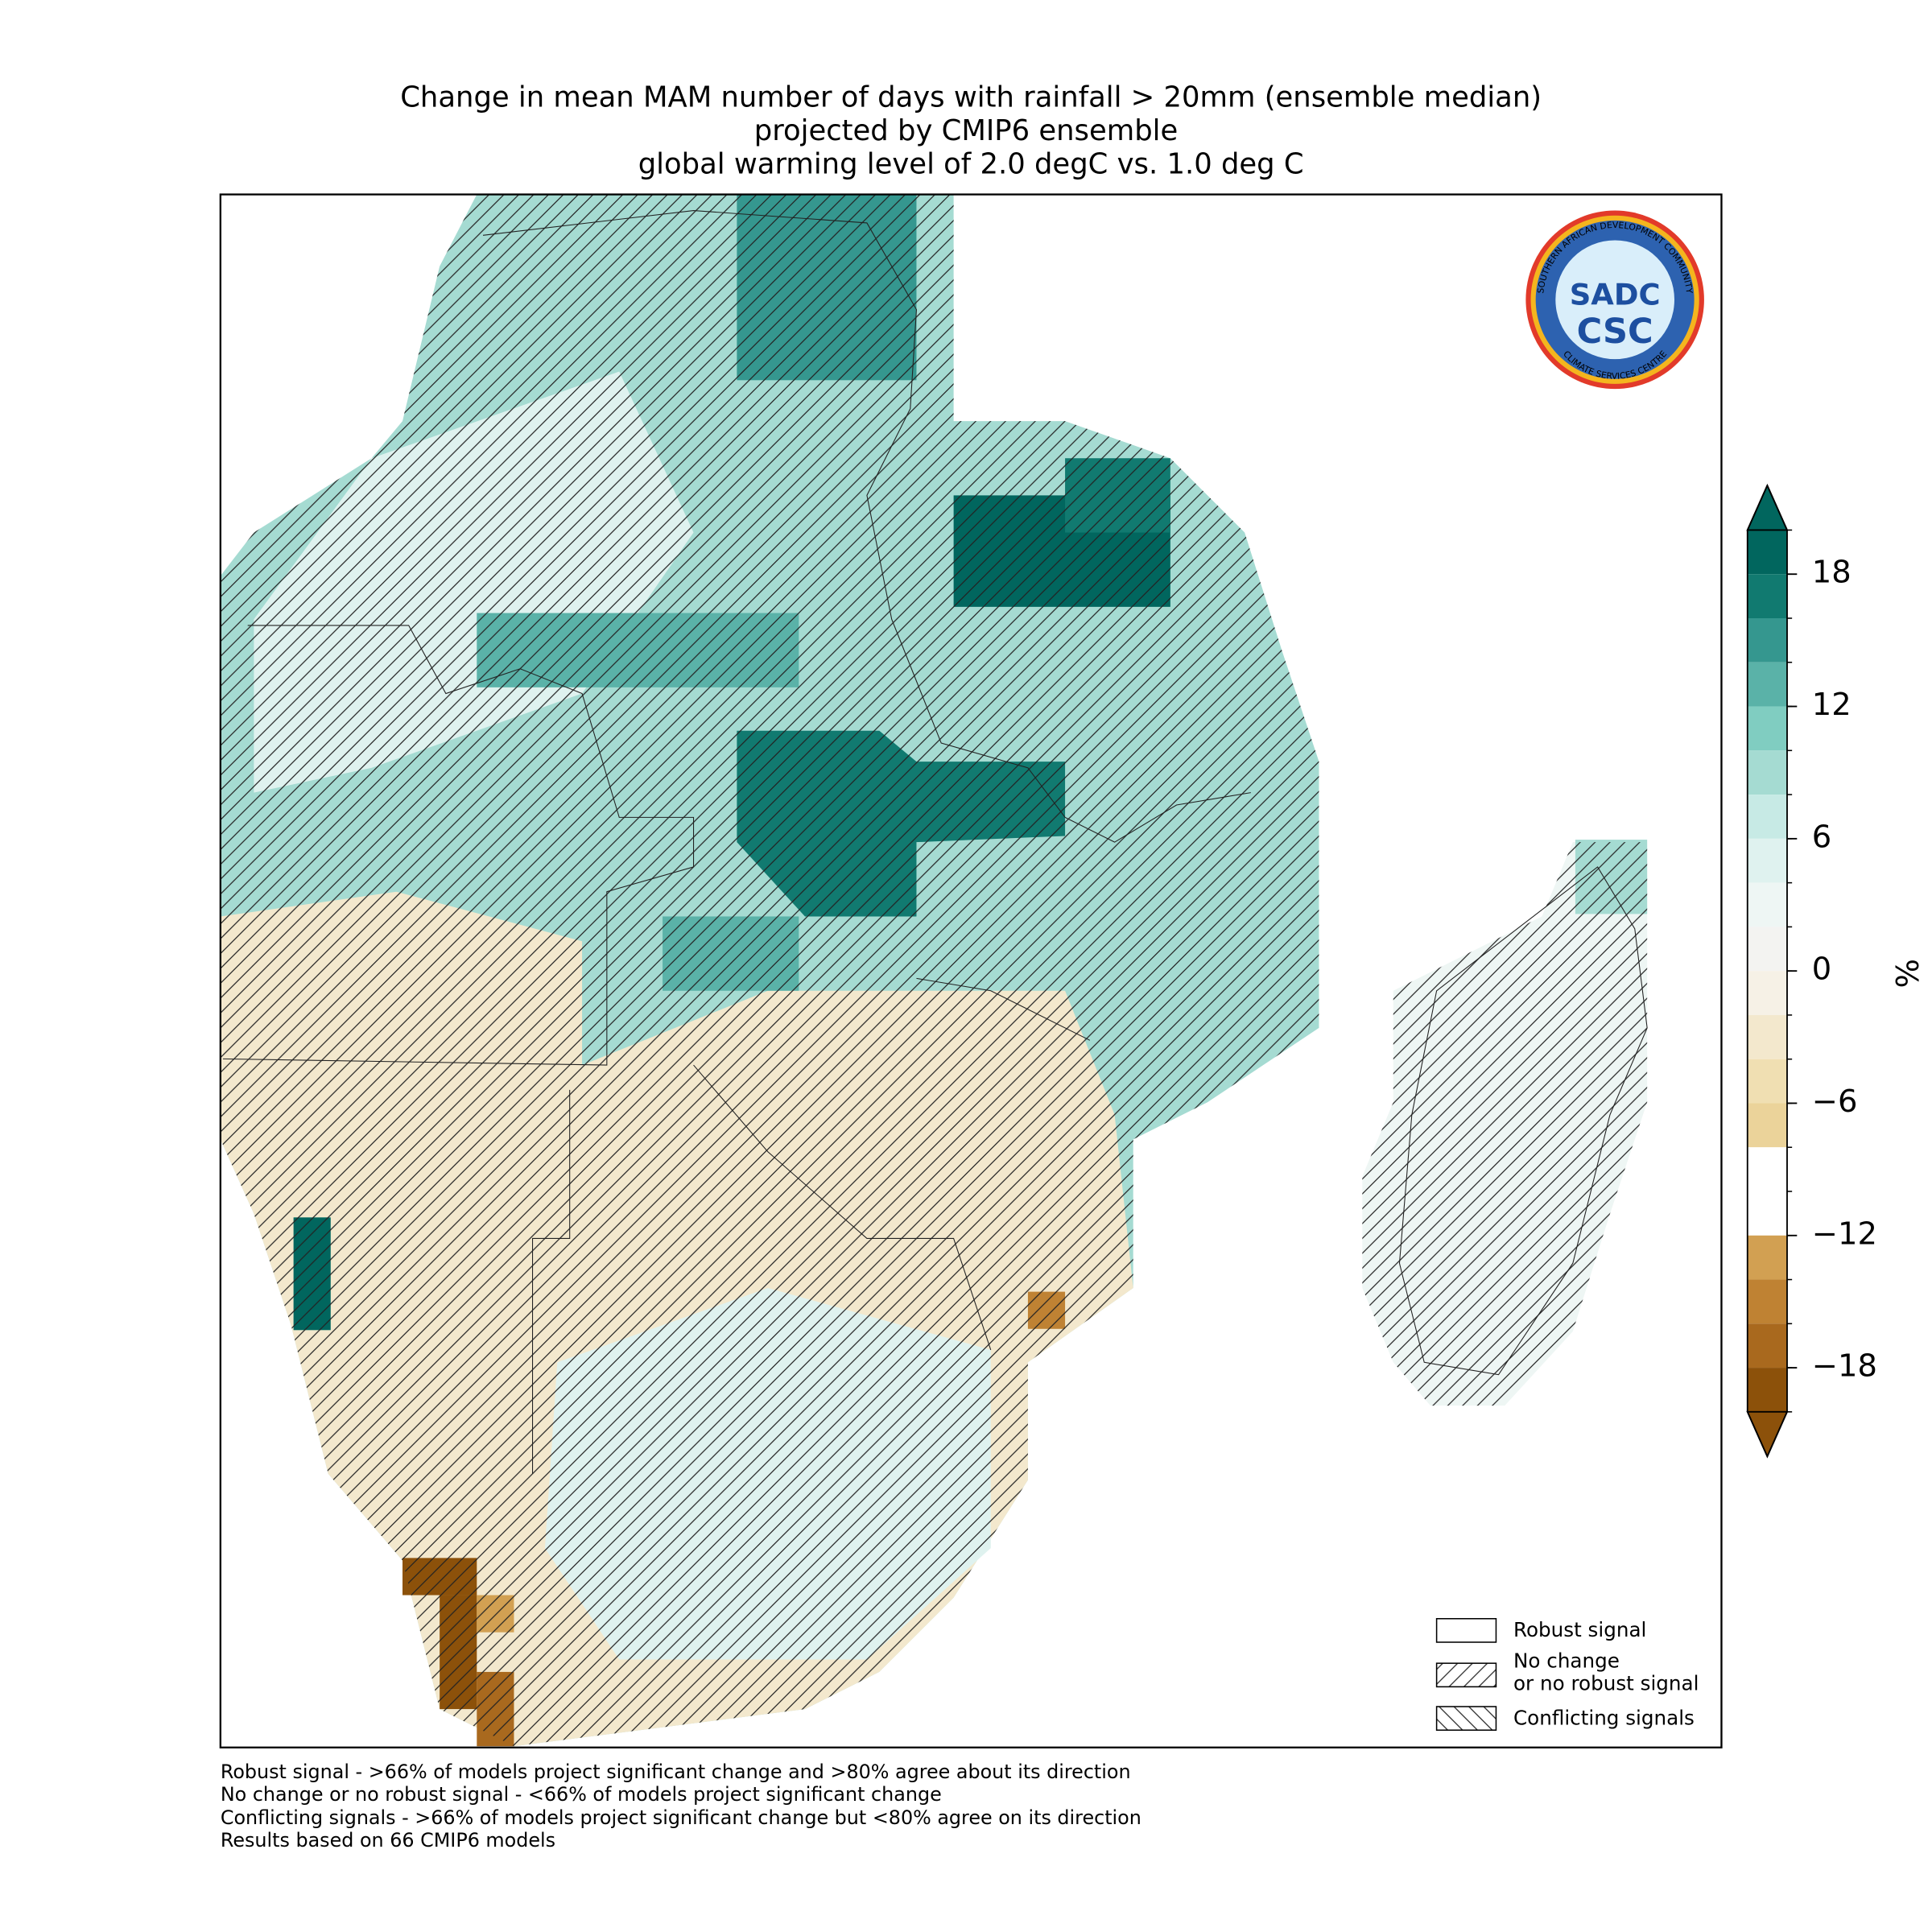  I want to click on logo-sub: CSC, so click(1615, 332).